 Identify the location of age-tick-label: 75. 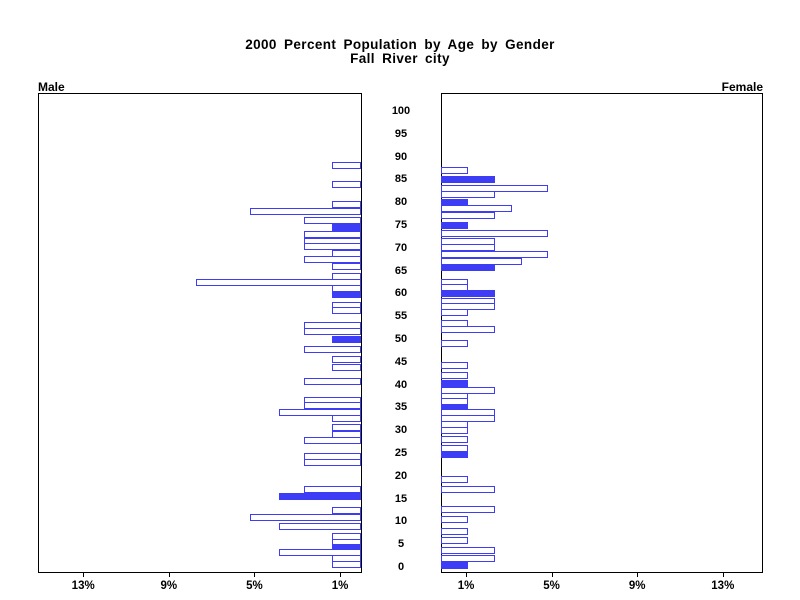
(401, 225).